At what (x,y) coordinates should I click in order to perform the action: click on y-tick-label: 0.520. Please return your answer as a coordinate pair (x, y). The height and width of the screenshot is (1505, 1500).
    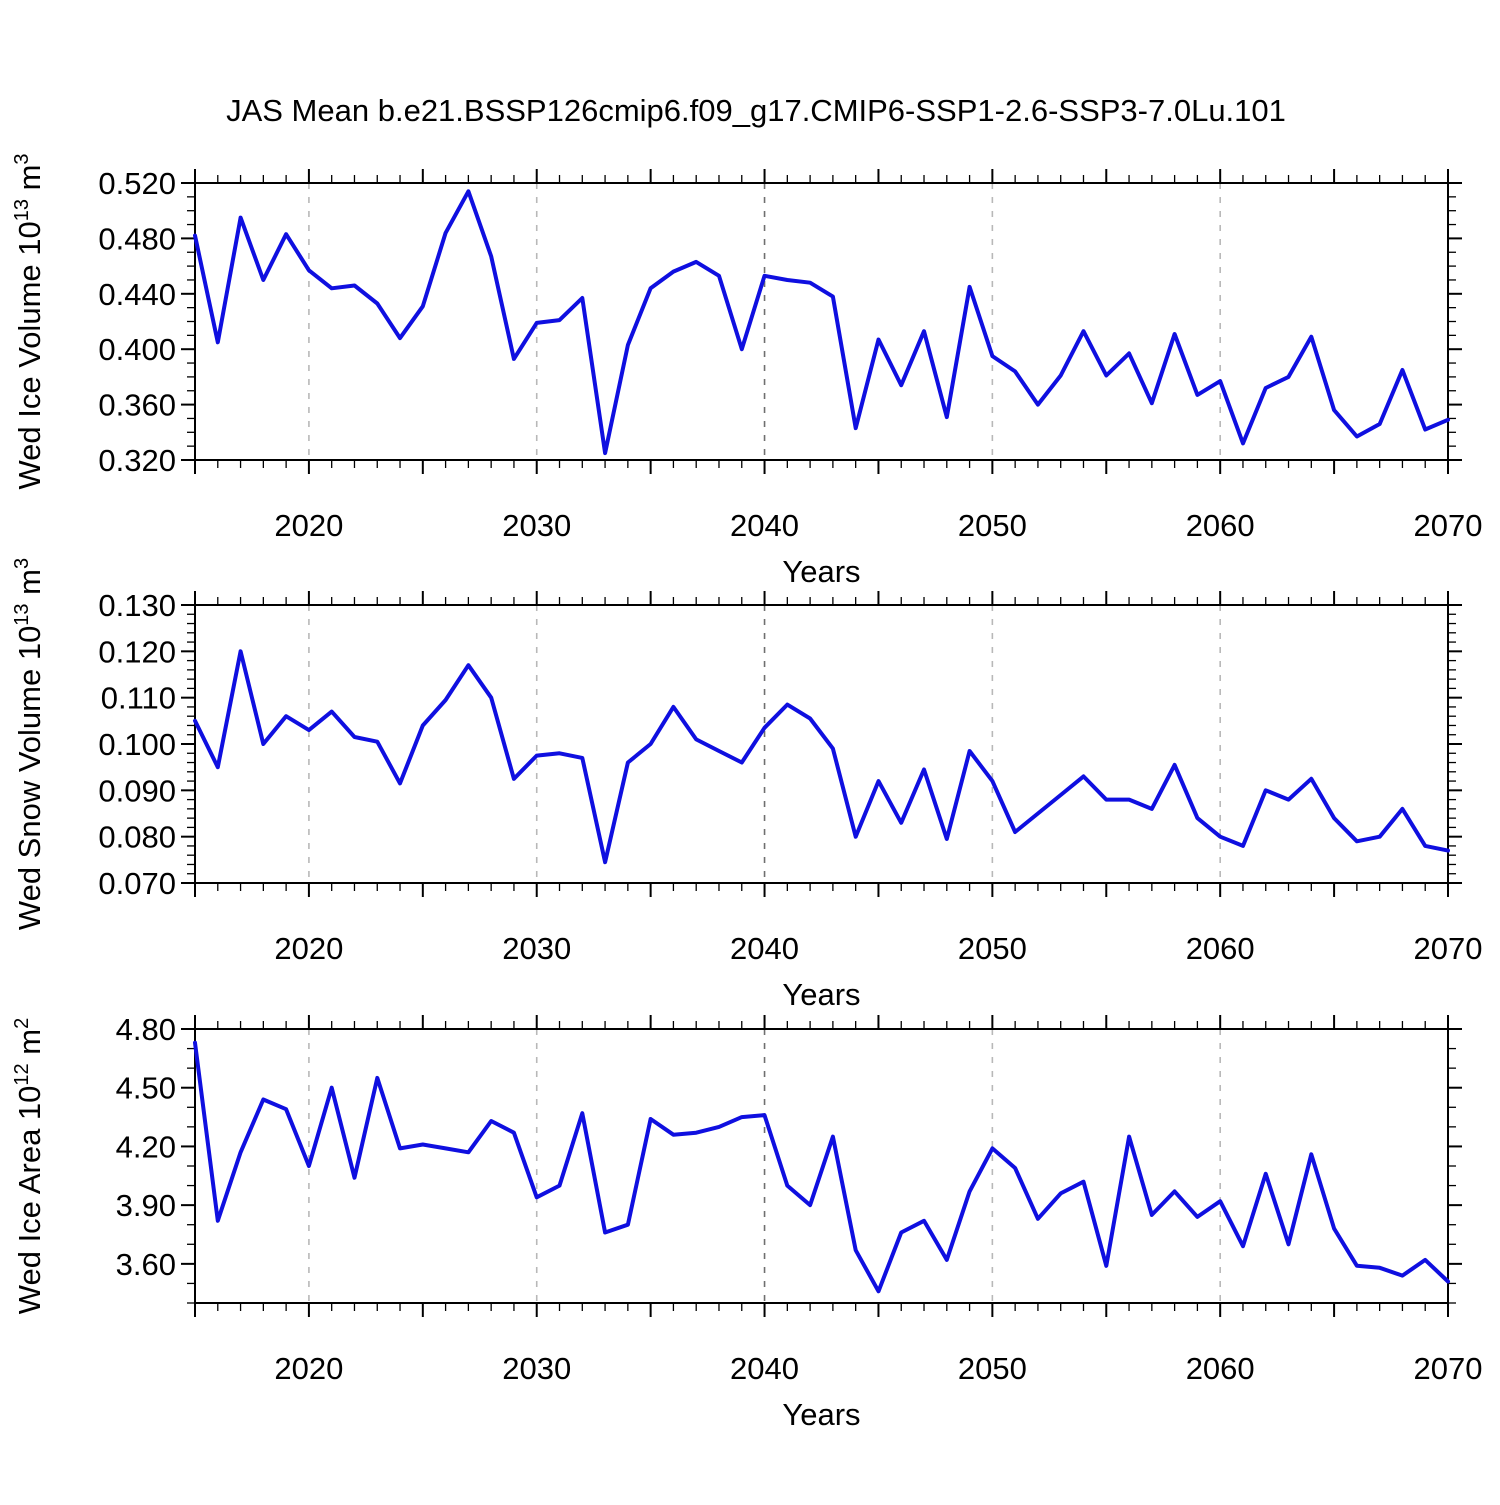
    Looking at the image, I should click on (137, 183).